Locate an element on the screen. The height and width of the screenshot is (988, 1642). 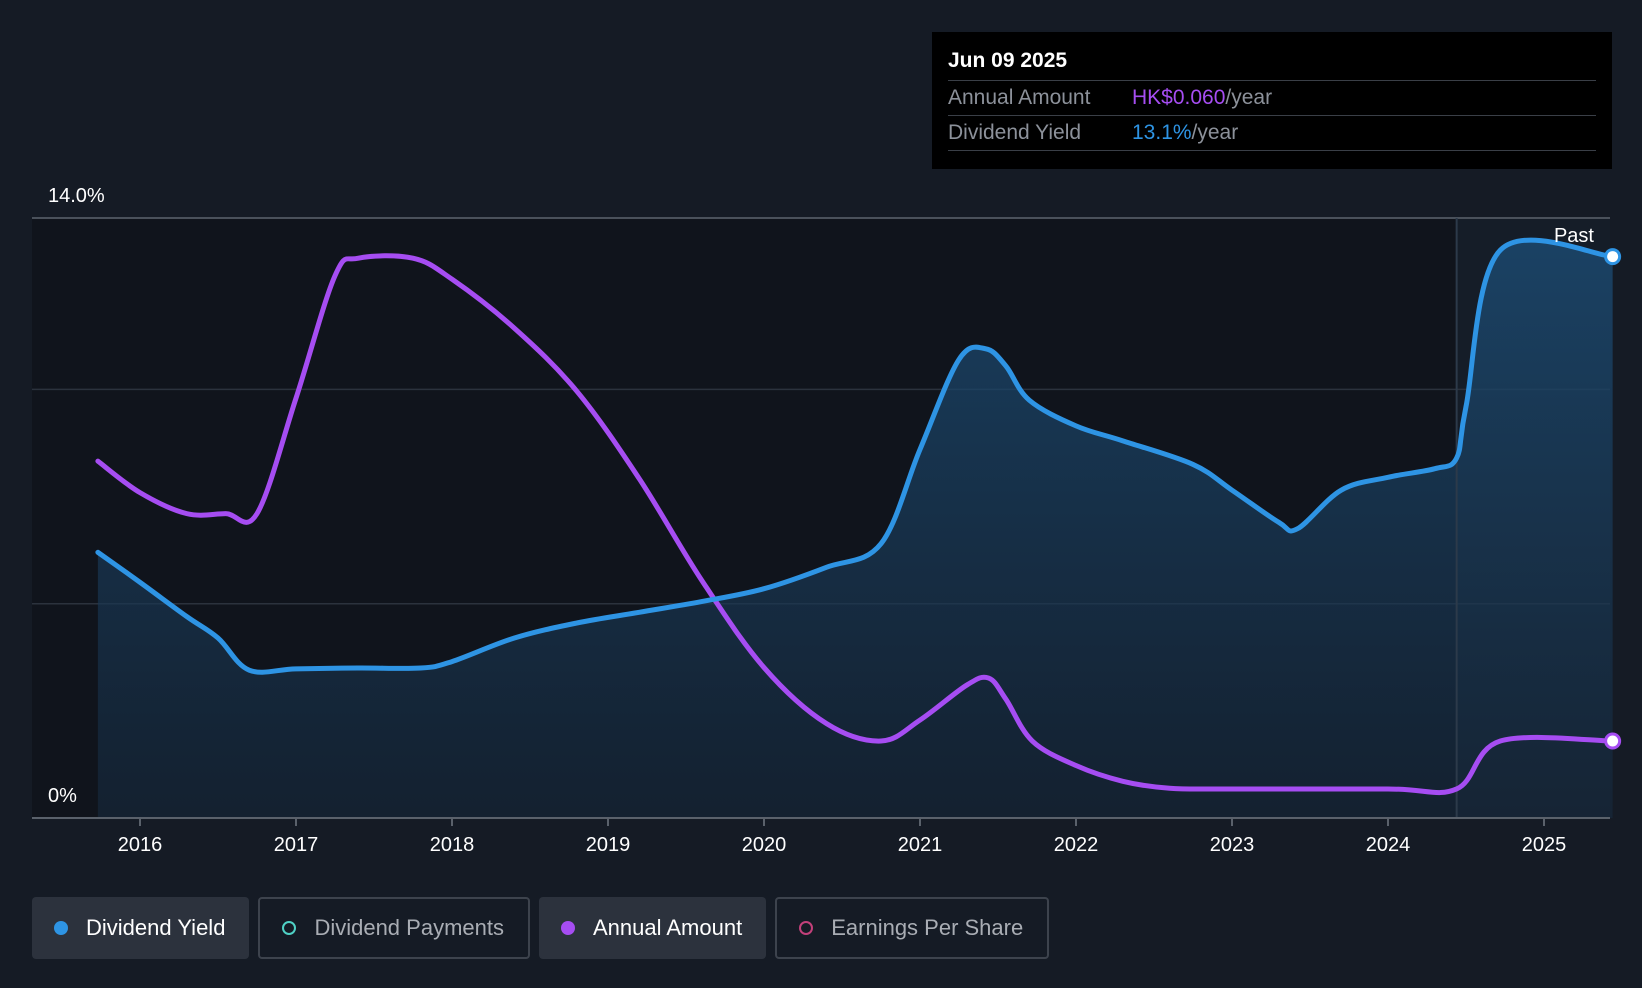
tooltip-yield-row: Dividend Yield 13.1% /year is located at coordinates (1272, 133).